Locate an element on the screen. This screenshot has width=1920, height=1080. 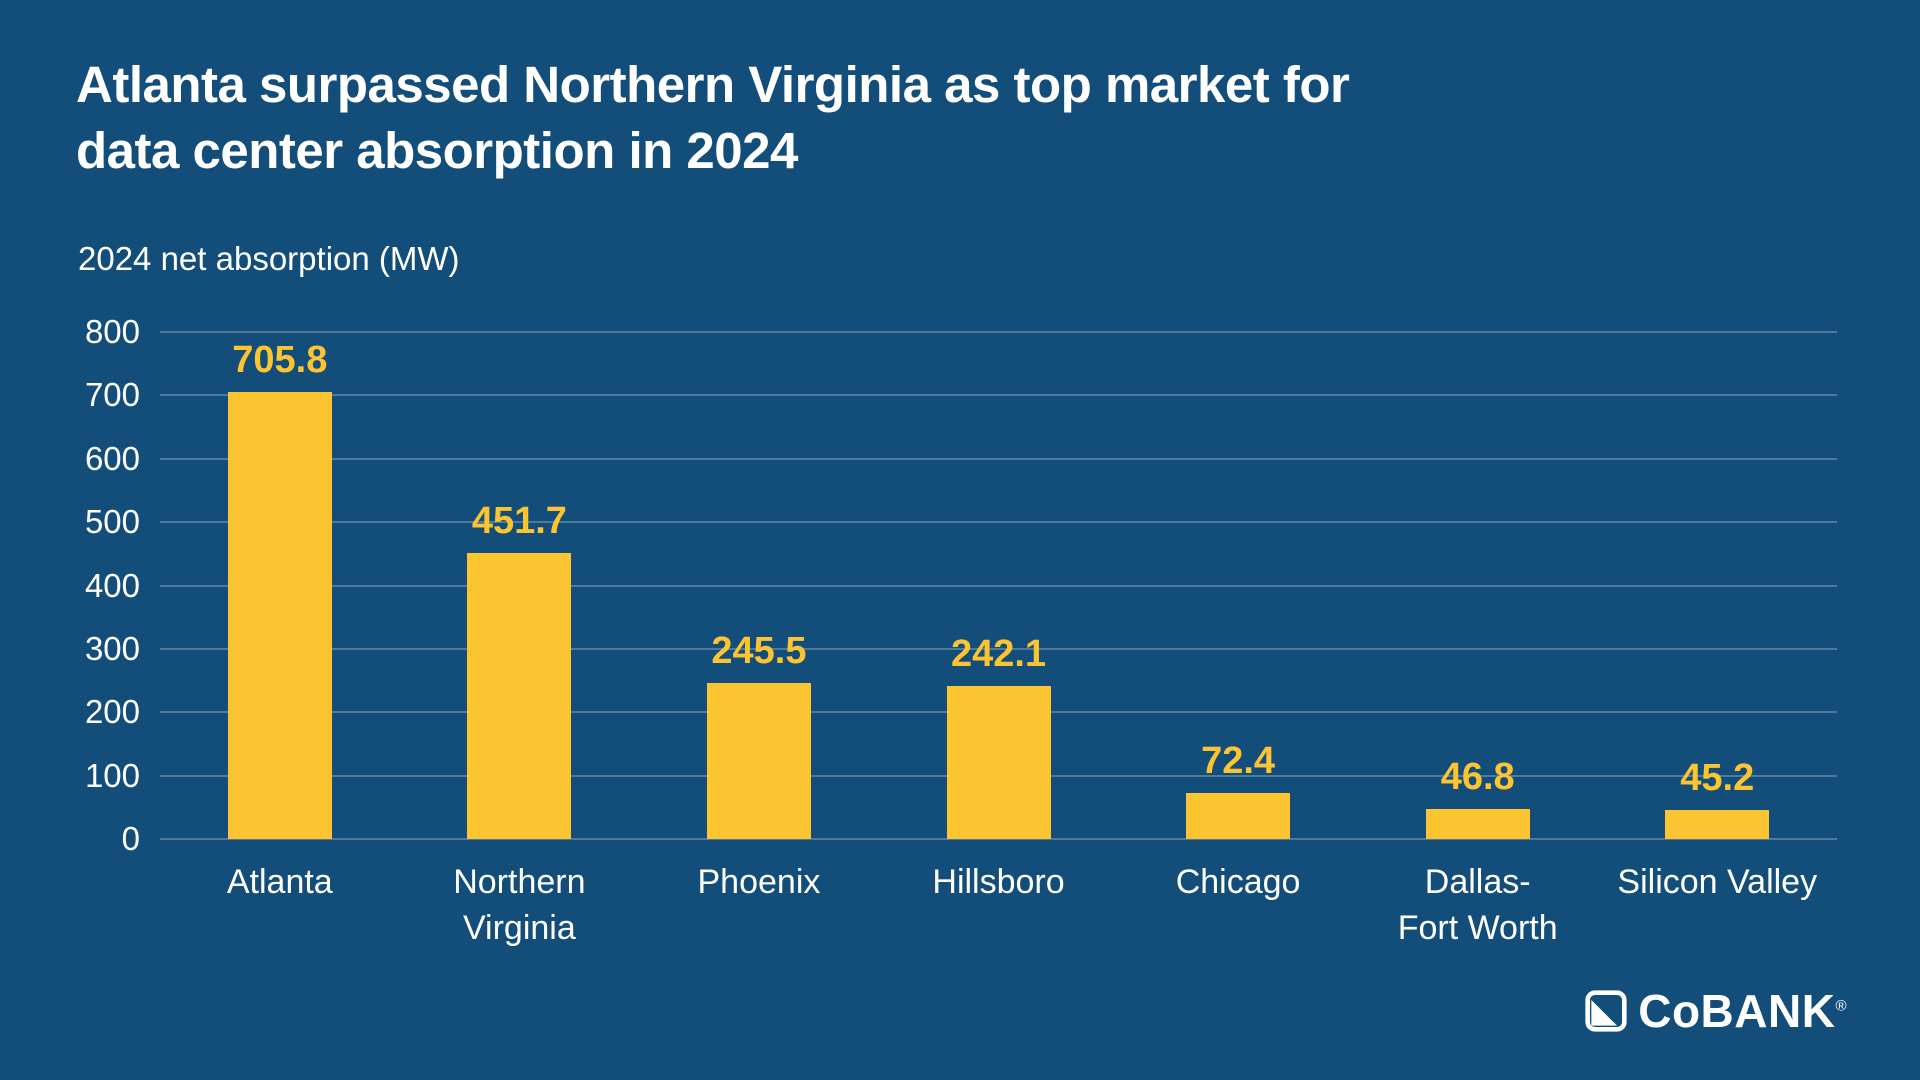
y-axis: 0 100 200 300 400 500 600 700 800 is located at coordinates (90, 585).